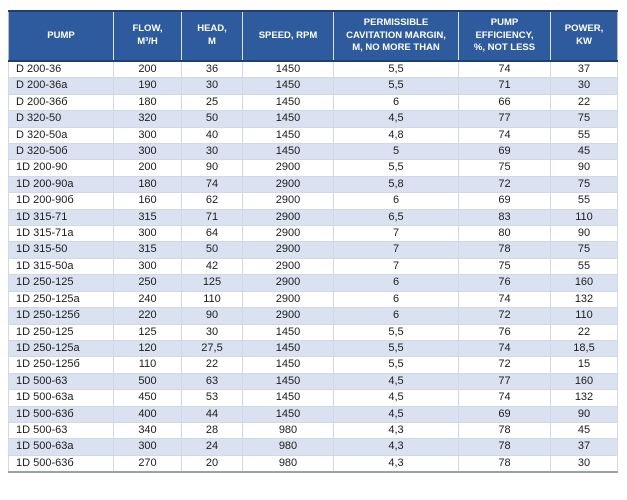  Describe the element at coordinates (61, 152) in the screenshot. I see `pump-name-cell: D 320-50б` at that location.